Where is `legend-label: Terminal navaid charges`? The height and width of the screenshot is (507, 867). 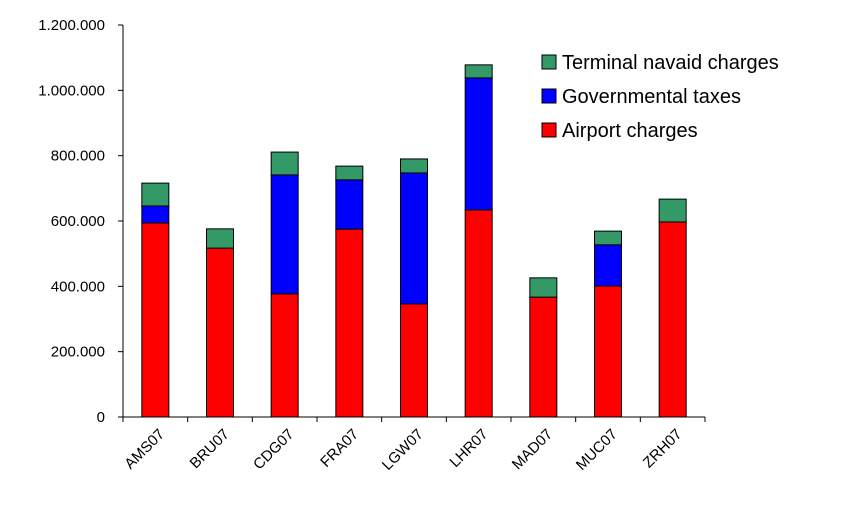
legend-label: Terminal navaid charges is located at coordinates (670, 63).